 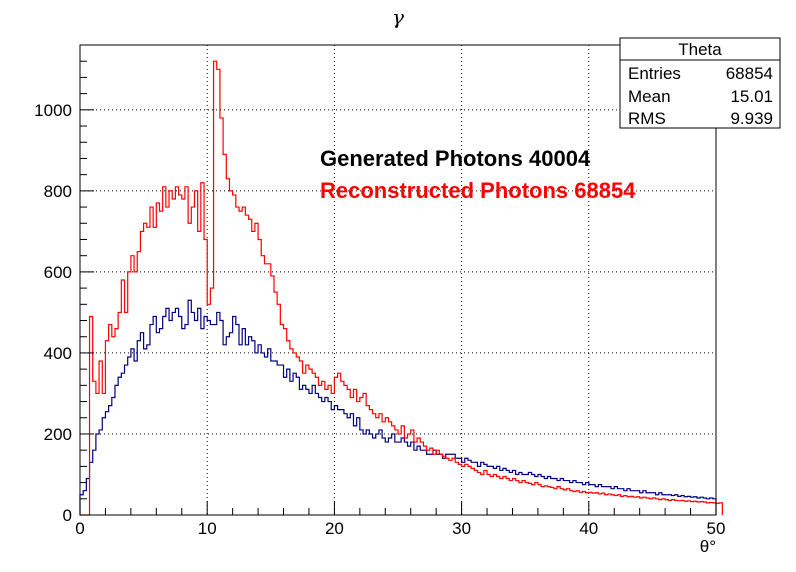 I want to click on stats-box-title: Theta, so click(x=700, y=49).